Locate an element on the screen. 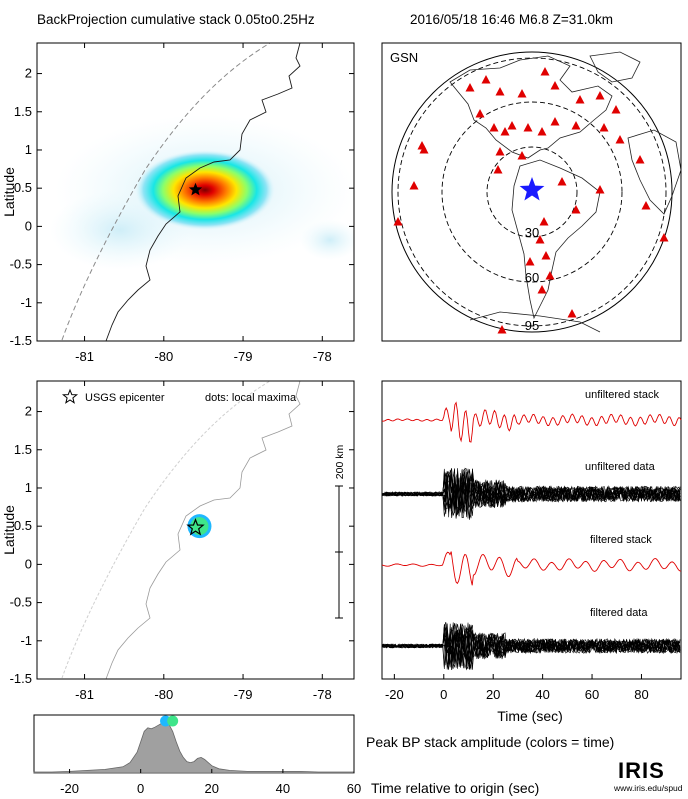 The width and height of the screenshot is (688, 799). amp-xlabel: Time relative to origin (sec) is located at coordinates (455, 788).